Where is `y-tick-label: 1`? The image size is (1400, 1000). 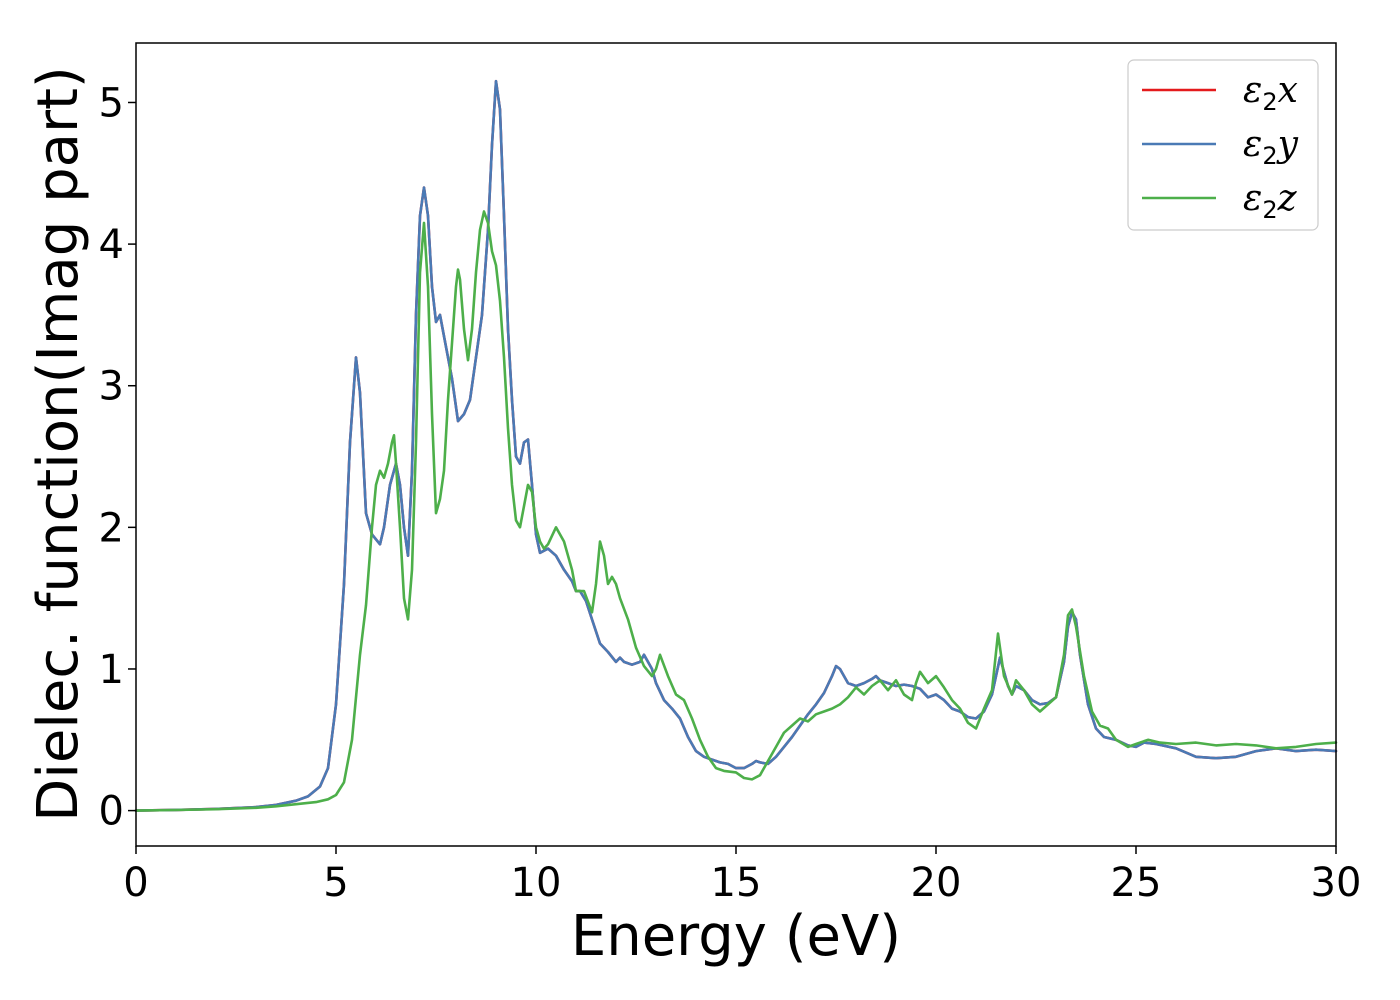 y-tick-label: 1 is located at coordinates (111, 670).